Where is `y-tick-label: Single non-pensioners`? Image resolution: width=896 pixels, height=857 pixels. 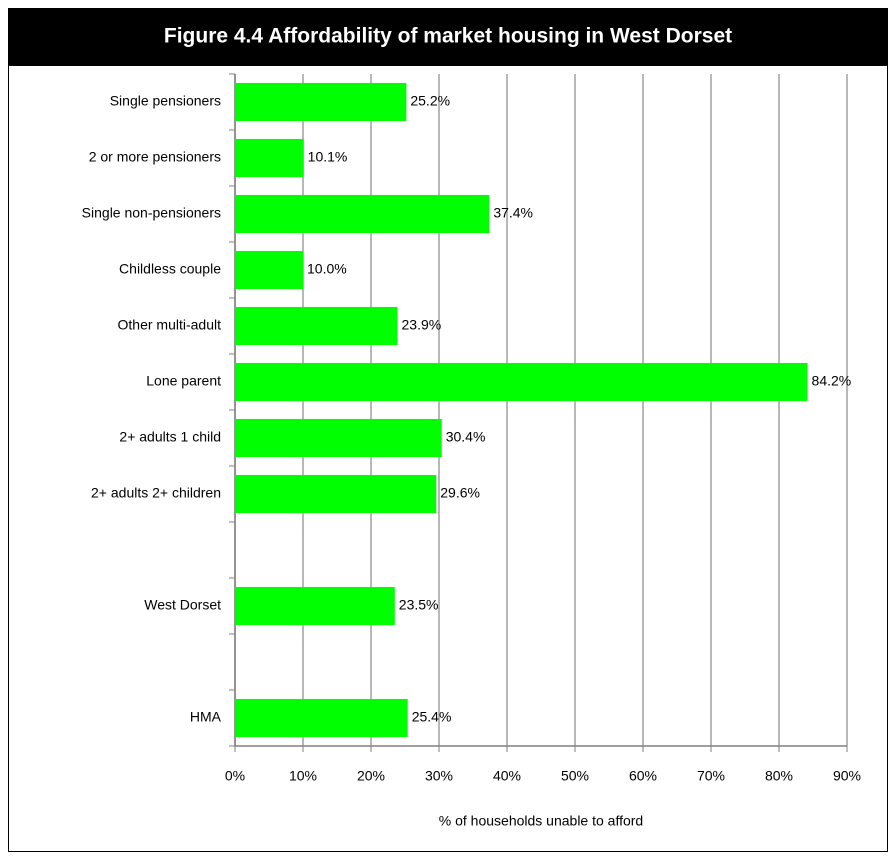
y-tick-label: Single non-pensioners is located at coordinates (151, 213).